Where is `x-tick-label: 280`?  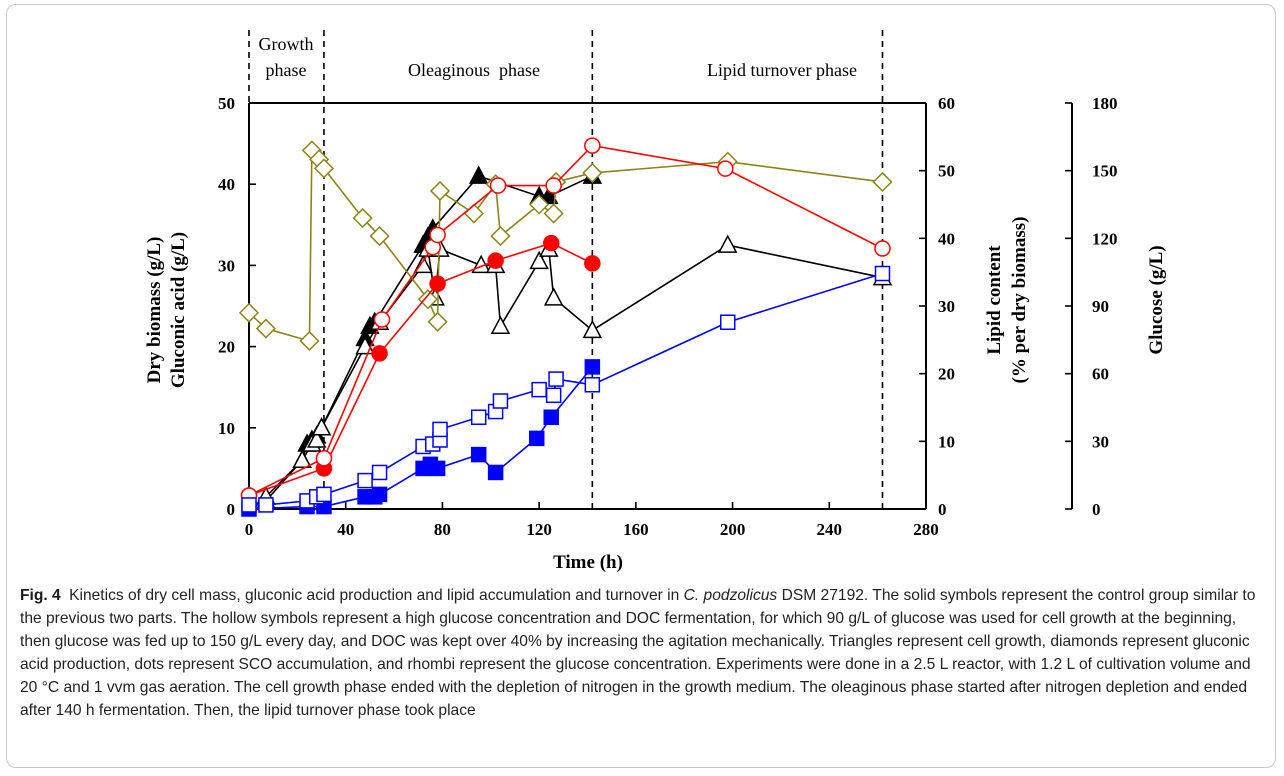
x-tick-label: 280 is located at coordinates (926, 529).